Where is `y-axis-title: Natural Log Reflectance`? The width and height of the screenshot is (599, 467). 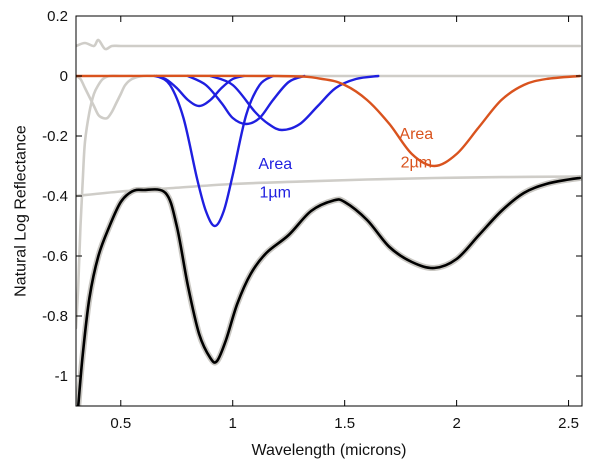
y-axis-title: Natural Log Reflectance is located at coordinates (21, 211).